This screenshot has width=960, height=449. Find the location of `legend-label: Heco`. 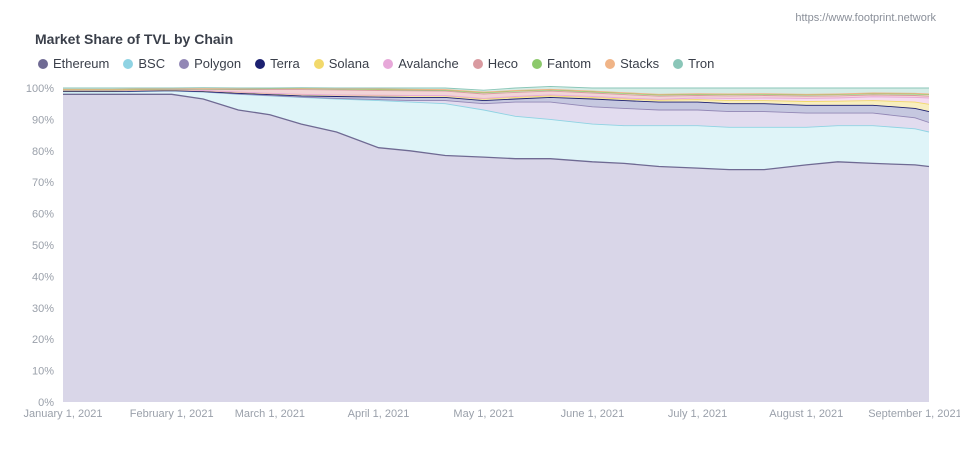

legend-label: Heco is located at coordinates (503, 63).